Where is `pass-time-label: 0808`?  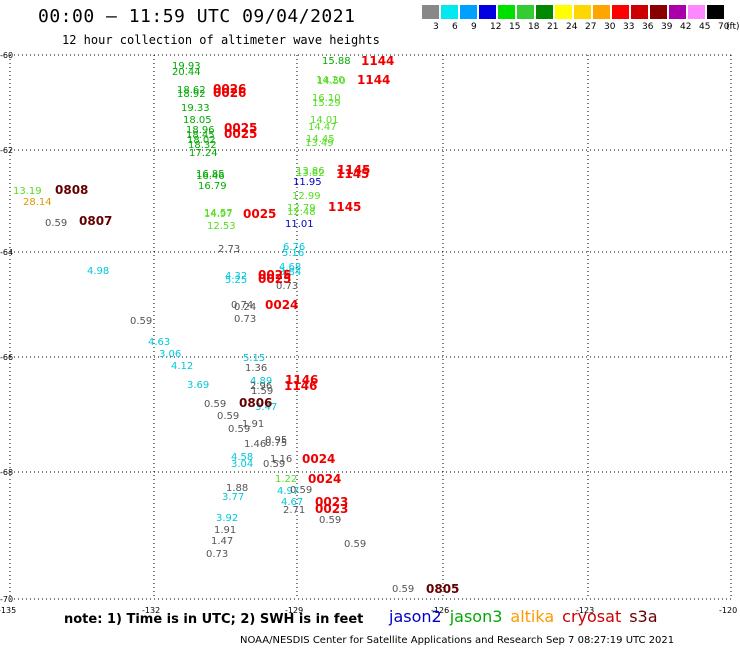
pass-time-label: 0808 is located at coordinates (71, 190).